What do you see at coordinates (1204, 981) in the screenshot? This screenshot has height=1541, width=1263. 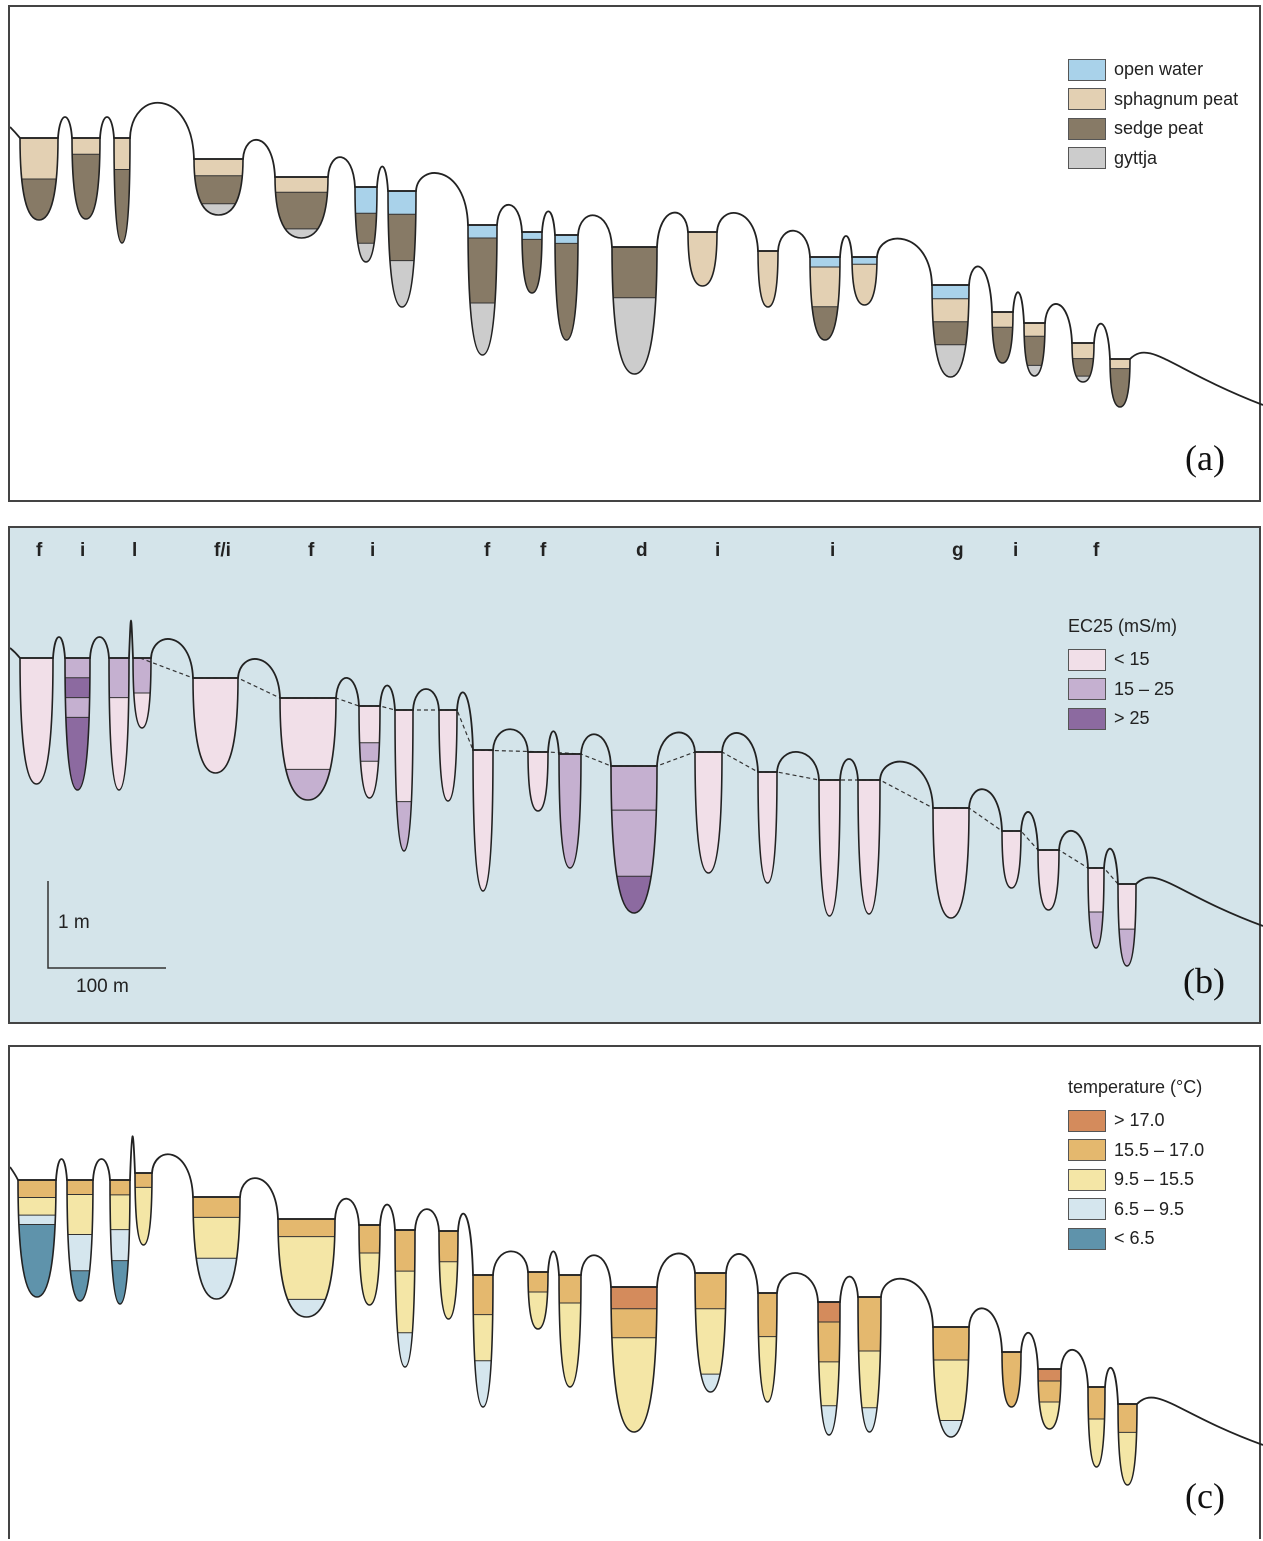 I see `panel-label-b: (b)` at bounding box center [1204, 981].